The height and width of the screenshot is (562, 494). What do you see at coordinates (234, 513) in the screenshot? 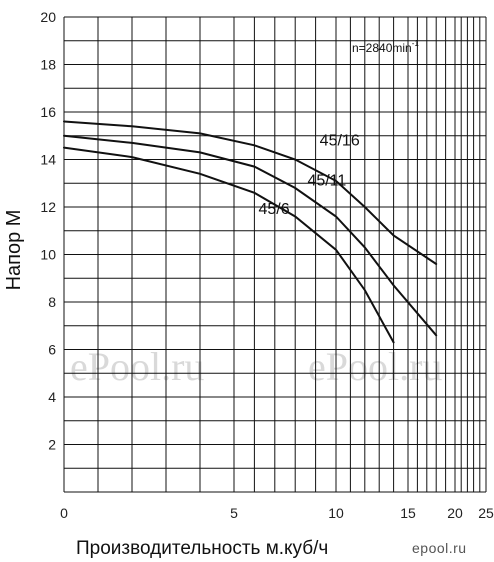
I see `x-tick-label: 5` at bounding box center [234, 513].